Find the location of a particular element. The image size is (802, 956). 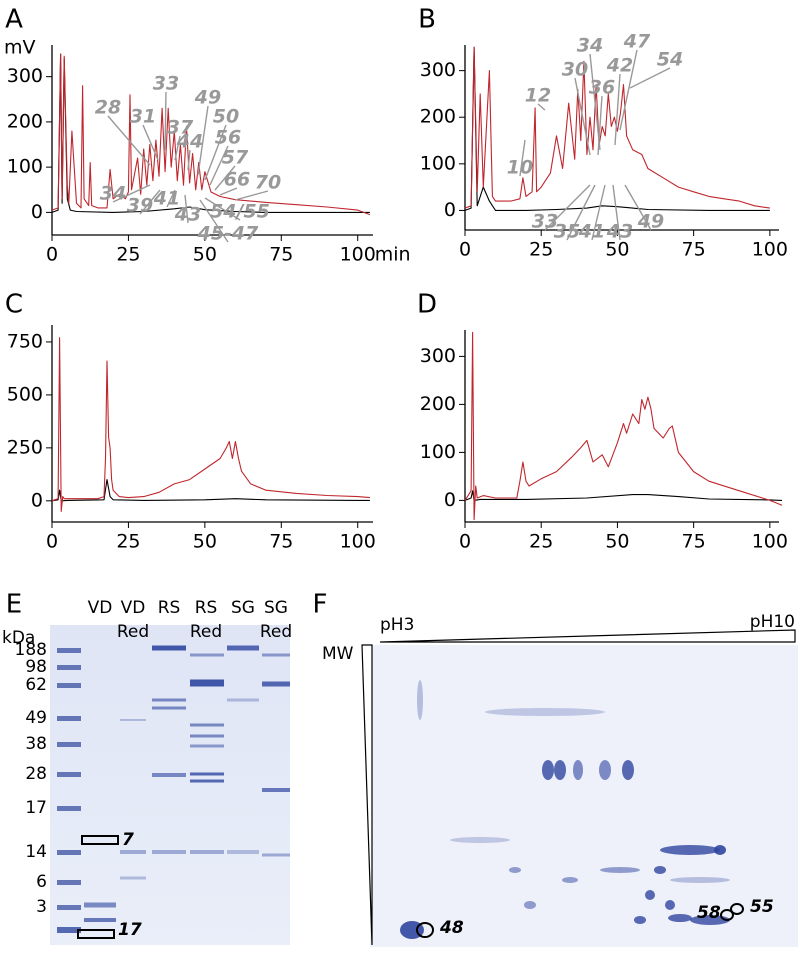

marker-label: 17 is located at coordinates (36, 808).